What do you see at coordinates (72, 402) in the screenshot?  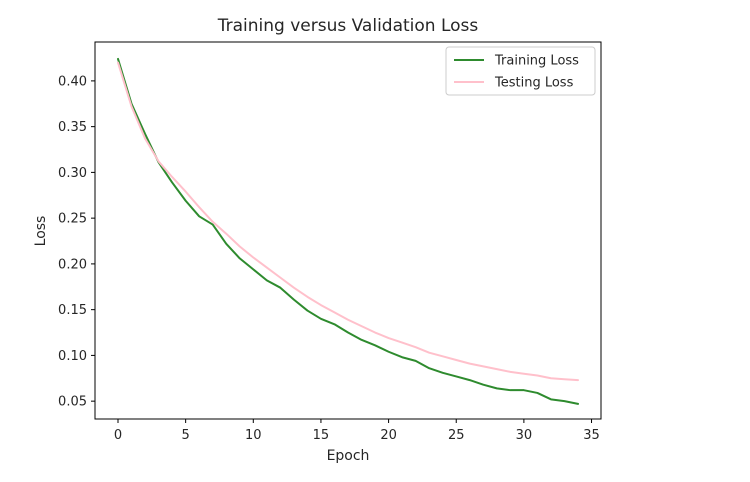 I see `y-tick-label: 0.05` at bounding box center [72, 402].